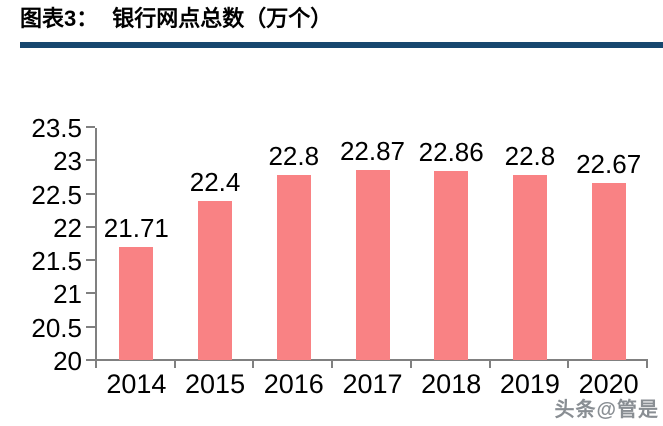 Image resolution: width=663 pixels, height=426 pixels. What do you see at coordinates (293, 384) in the screenshot?
I see `xtick-label: 2016` at bounding box center [293, 384].